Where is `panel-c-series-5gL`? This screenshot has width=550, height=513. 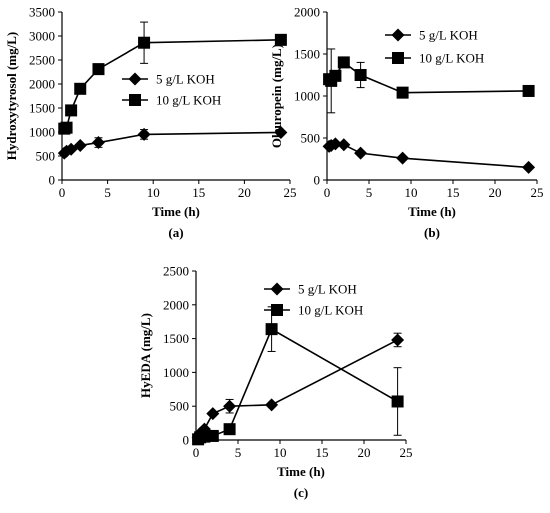
panel-c-series-5gL is located at coordinates (298, 388).